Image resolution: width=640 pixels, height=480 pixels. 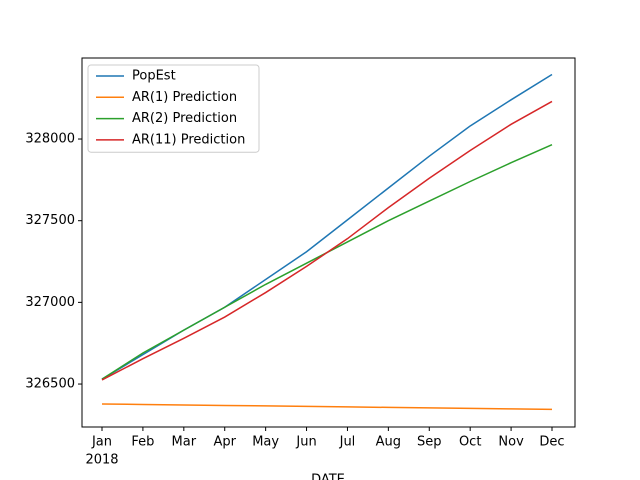 I want to click on legend-box, so click(x=173, y=108).